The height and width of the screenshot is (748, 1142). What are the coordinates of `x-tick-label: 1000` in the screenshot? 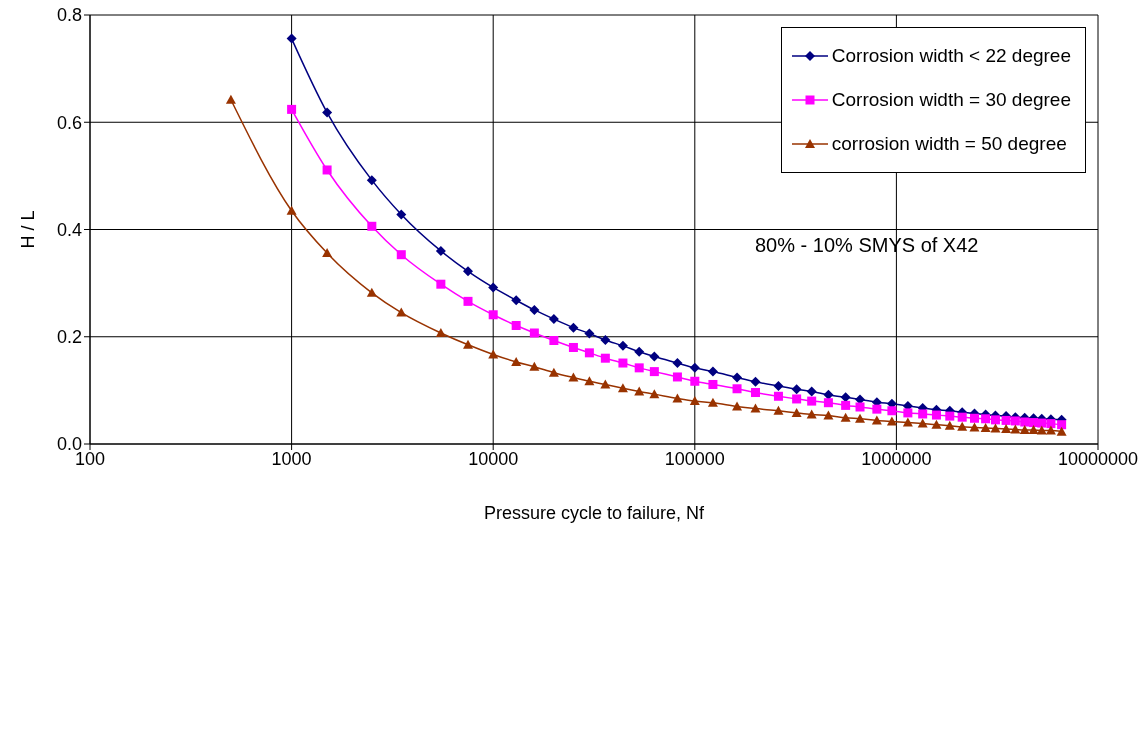 It's located at (291, 458).